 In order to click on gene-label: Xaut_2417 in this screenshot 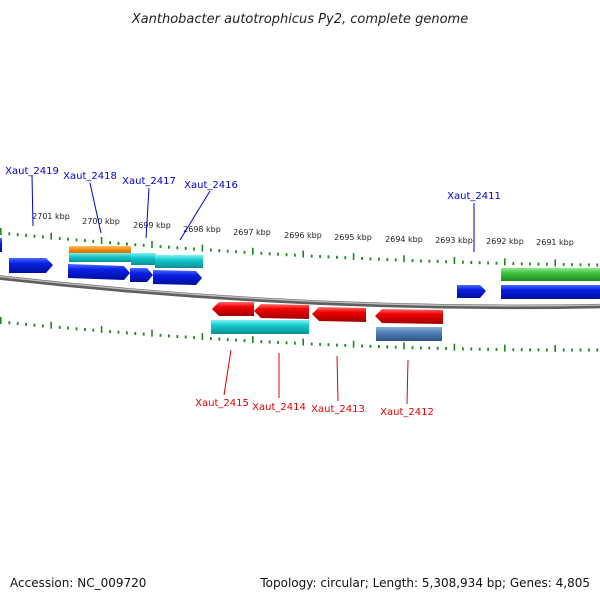, I will do `click(149, 181)`.